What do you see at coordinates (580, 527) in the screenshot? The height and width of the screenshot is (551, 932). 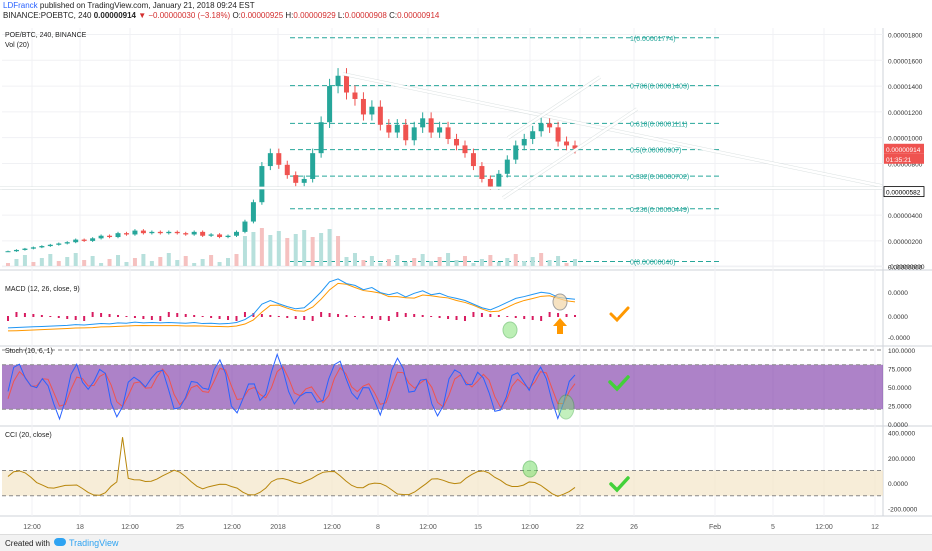 I see `time-tick-label: 22` at bounding box center [580, 527].